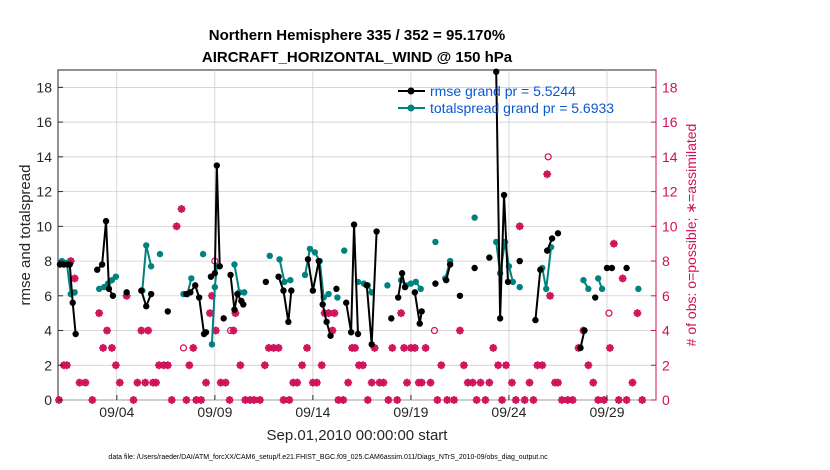 This screenshot has height=470, width=830. What do you see at coordinates (25, 235) in the screenshot?
I see `y-axis-left-label: rmse and totalspread` at bounding box center [25, 235].